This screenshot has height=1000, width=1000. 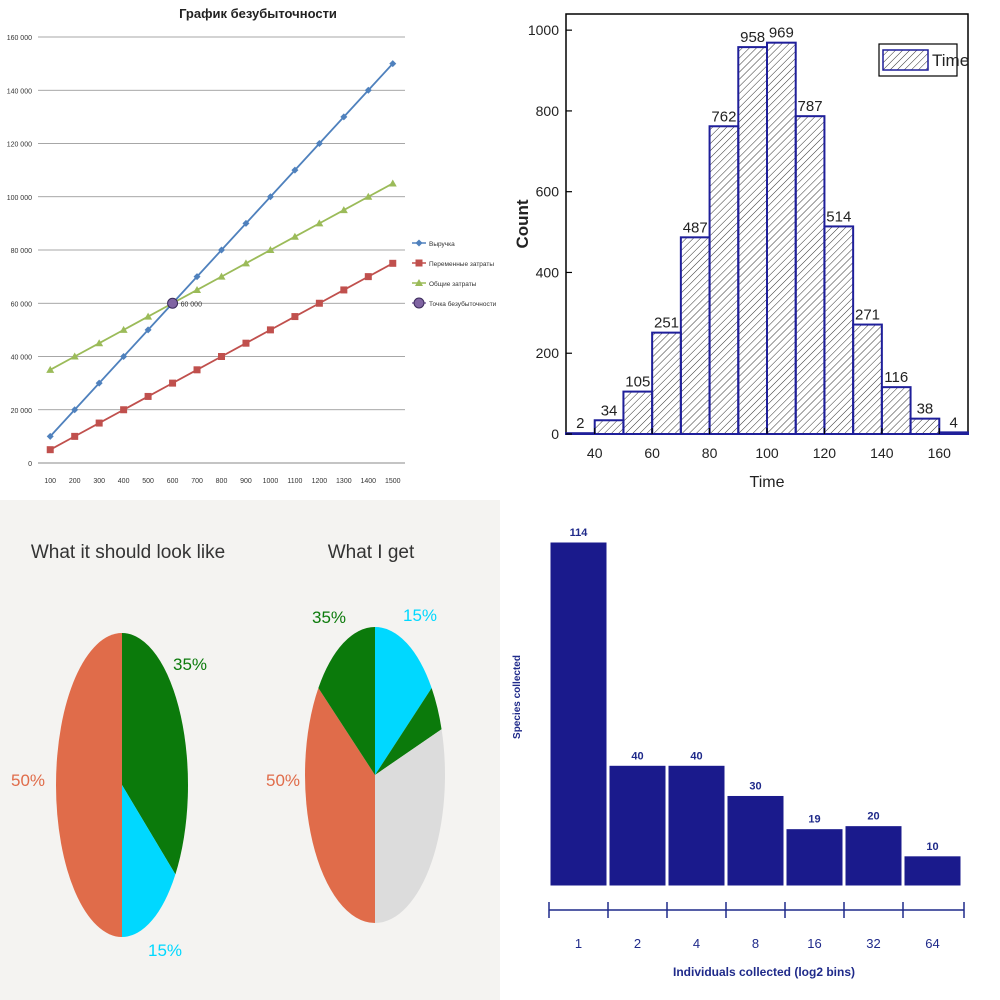 I want to click on bar-value-label: 40, so click(x=696, y=756).